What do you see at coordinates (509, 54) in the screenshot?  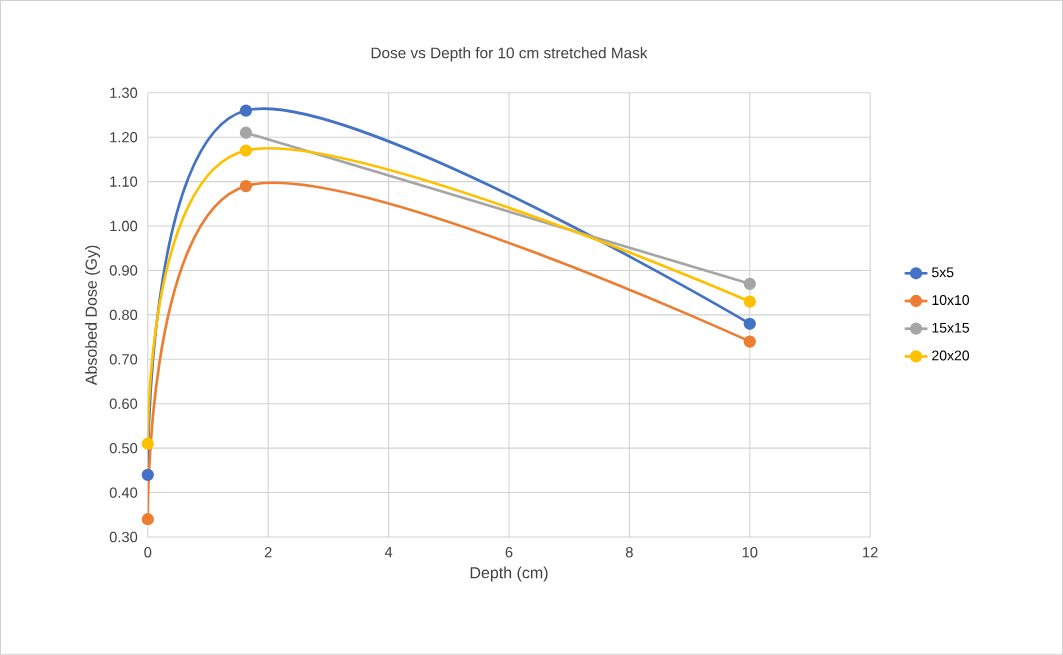 I see `chart-title: Dose vs Depth for 10 cm stretched Mask` at bounding box center [509, 54].